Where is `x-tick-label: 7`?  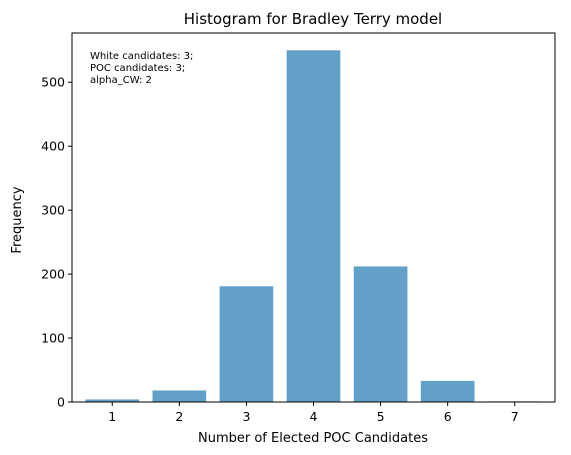
x-tick-label: 7 is located at coordinates (515, 416).